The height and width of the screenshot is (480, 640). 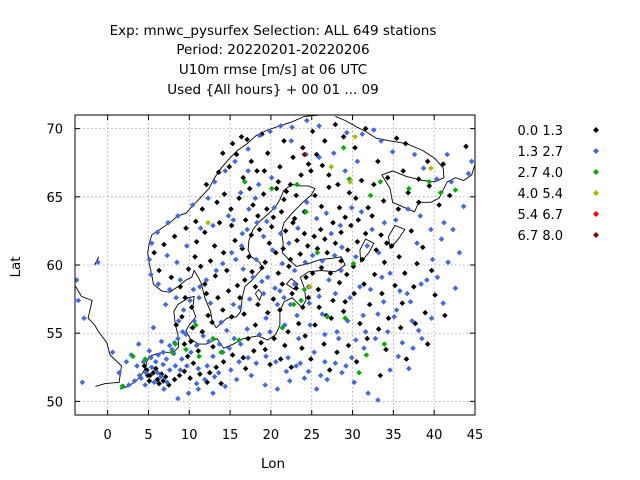 I want to click on x-tick-label: 45, so click(x=475, y=435).